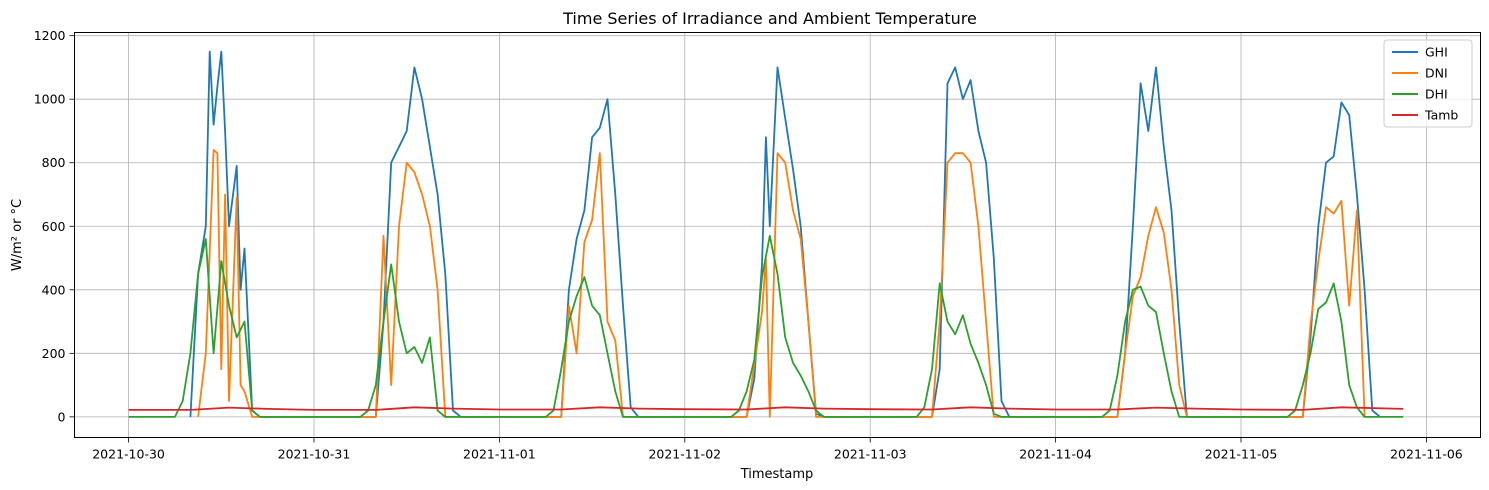 The height and width of the screenshot is (490, 1489). What do you see at coordinates (1436, 52) in the screenshot?
I see `legend-label-ghi: GHI` at bounding box center [1436, 52].